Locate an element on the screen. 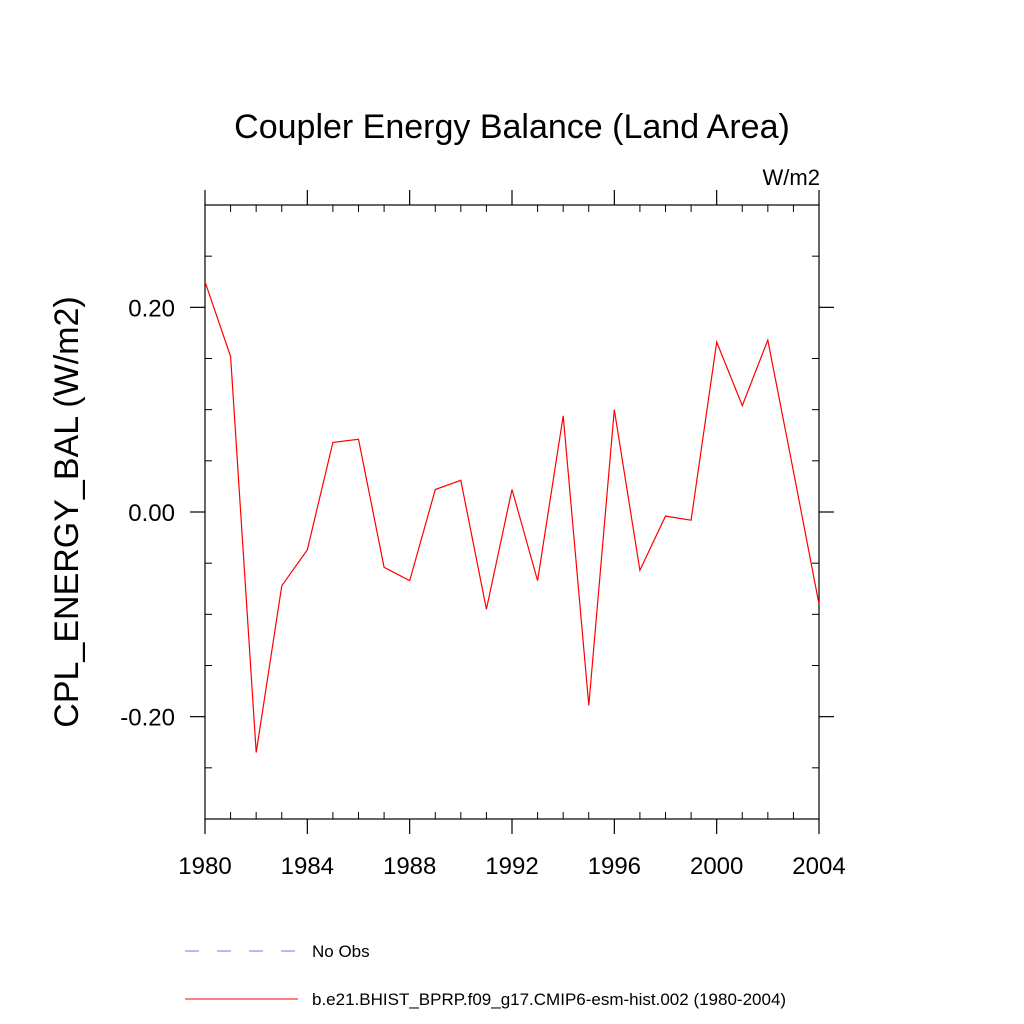  x-tick-label: 1980 is located at coordinates (204, 866).